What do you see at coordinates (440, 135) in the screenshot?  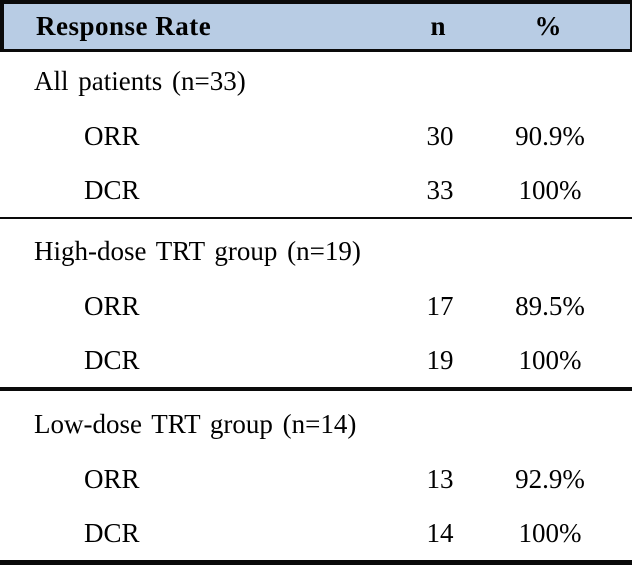 I see `row-n-value: 30` at bounding box center [440, 135].